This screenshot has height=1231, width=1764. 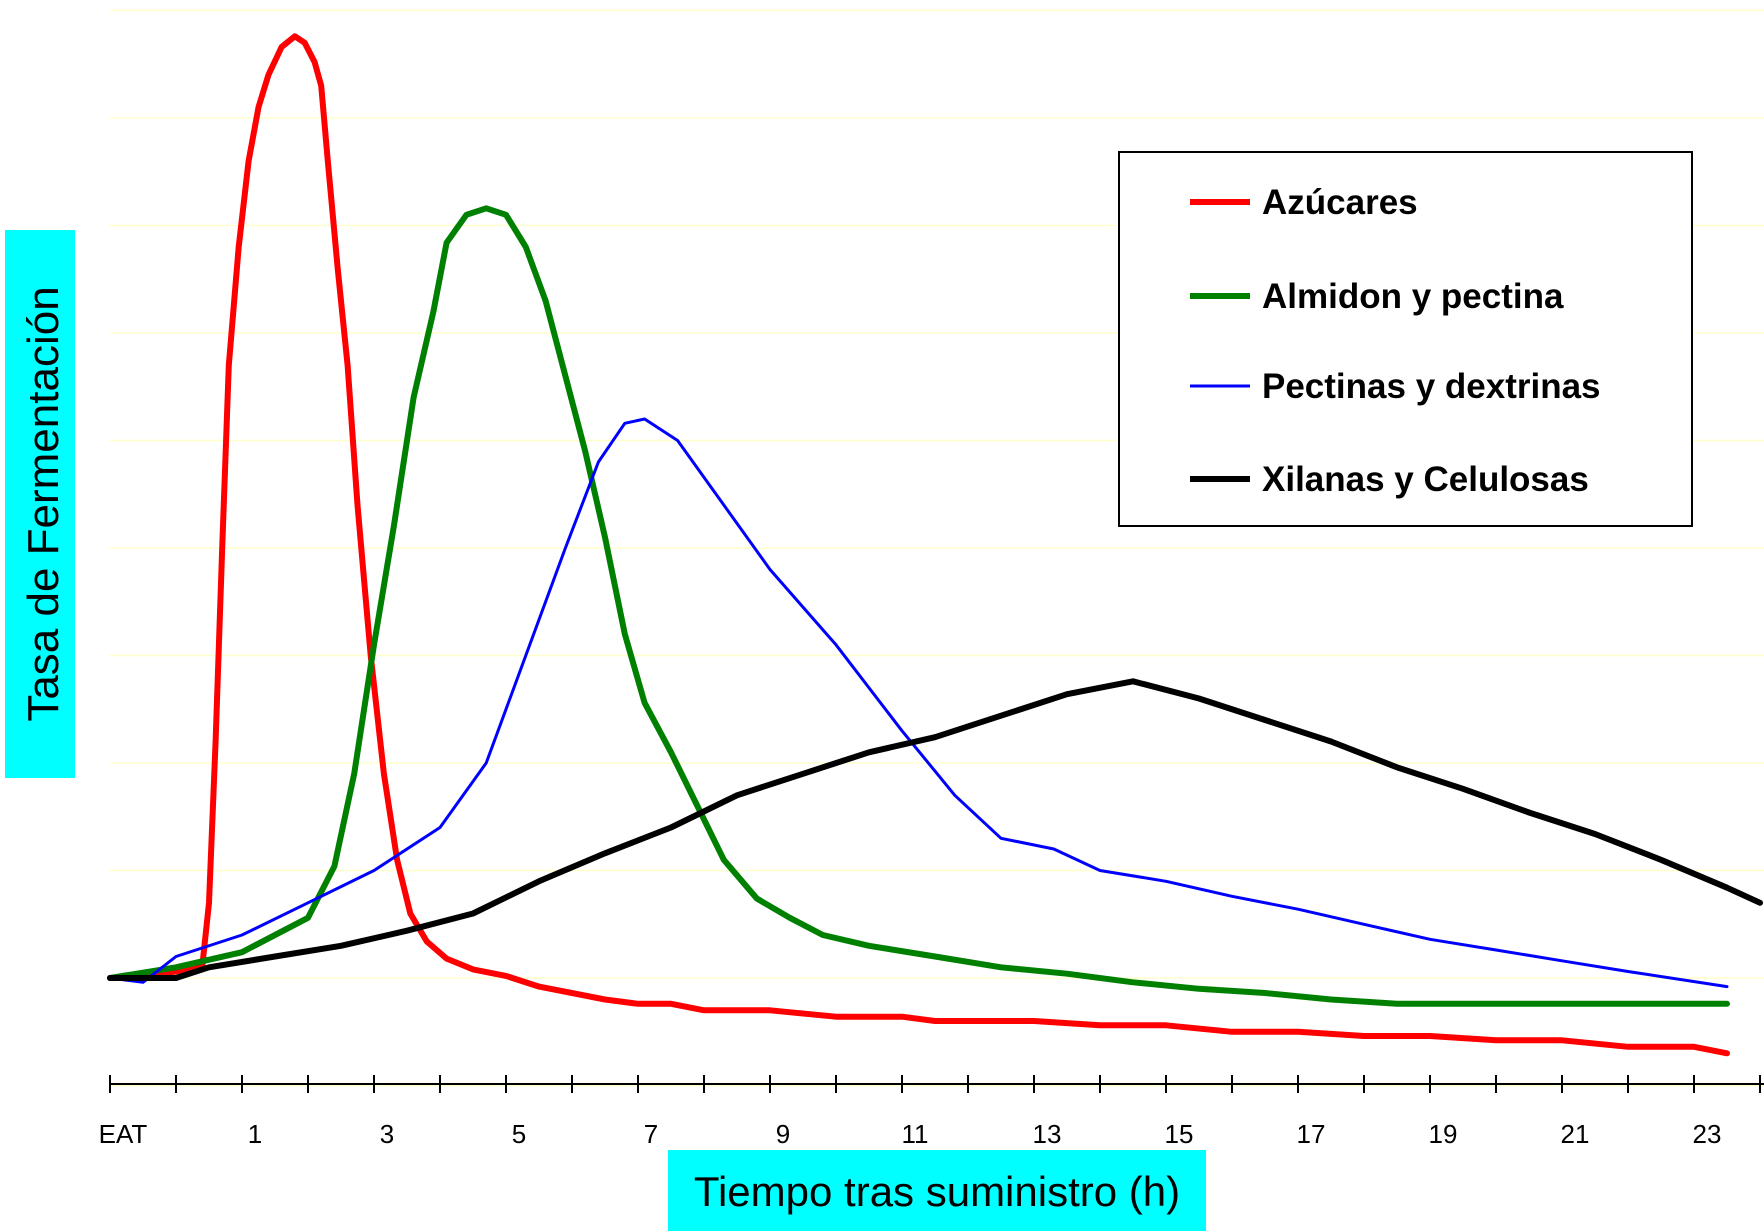 I want to click on legend-box, so click(x=1405, y=339).